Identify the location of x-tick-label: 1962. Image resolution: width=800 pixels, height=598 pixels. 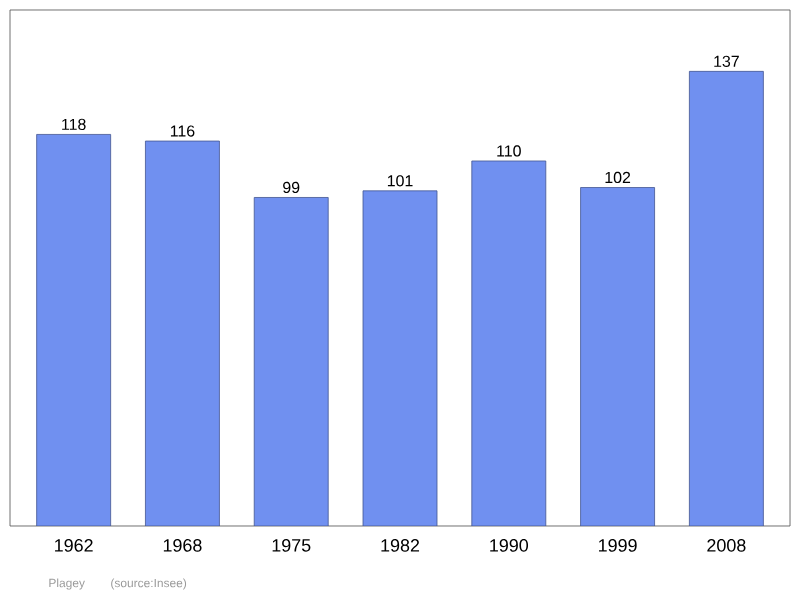
(74, 545).